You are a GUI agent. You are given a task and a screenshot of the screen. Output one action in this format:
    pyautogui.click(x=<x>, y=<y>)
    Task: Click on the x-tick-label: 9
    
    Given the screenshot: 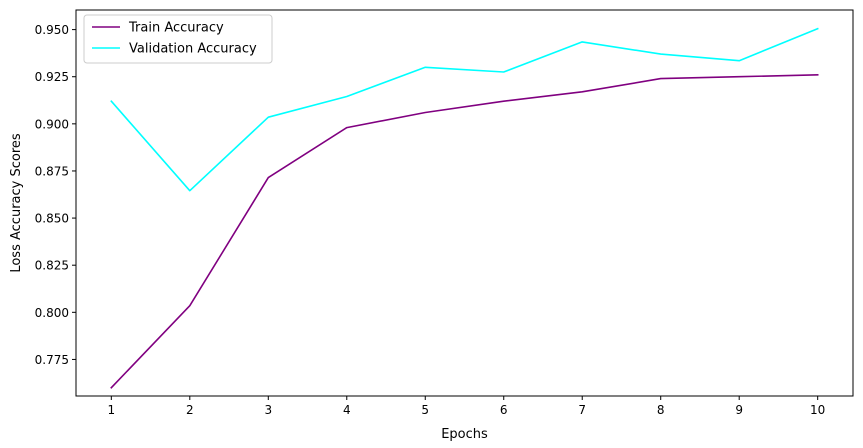 What is the action you would take?
    pyautogui.click(x=739, y=410)
    